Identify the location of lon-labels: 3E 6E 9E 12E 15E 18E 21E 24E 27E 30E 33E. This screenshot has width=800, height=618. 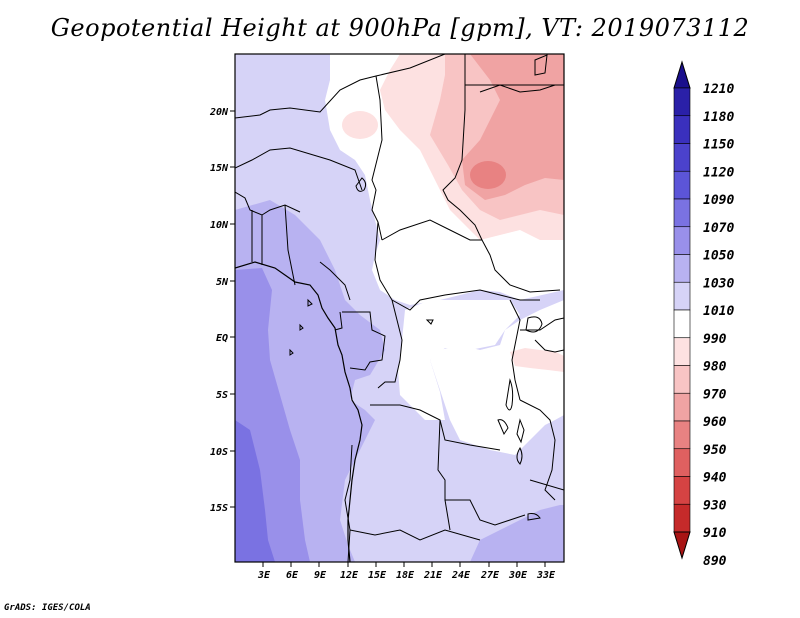
(406, 575).